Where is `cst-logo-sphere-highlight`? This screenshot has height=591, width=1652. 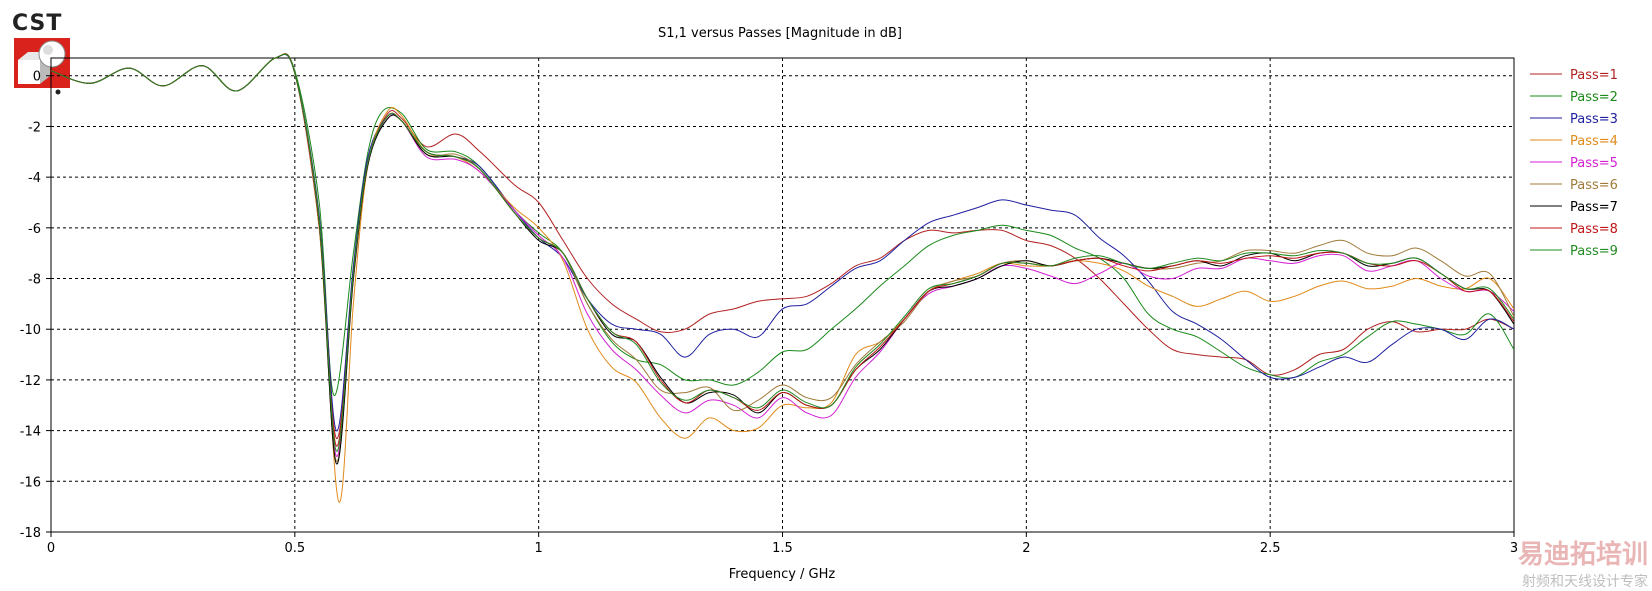
cst-logo-sphere-highlight is located at coordinates (48, 50).